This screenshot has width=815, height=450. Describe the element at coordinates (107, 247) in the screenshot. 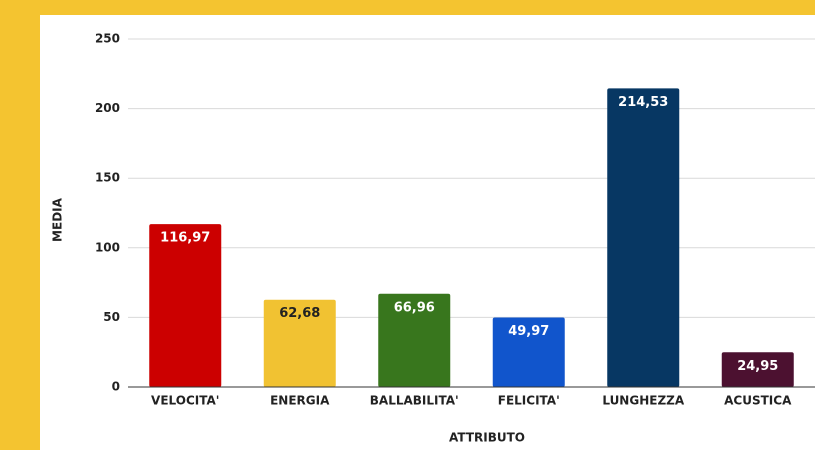

I see `y-tick-label: 100` at that location.